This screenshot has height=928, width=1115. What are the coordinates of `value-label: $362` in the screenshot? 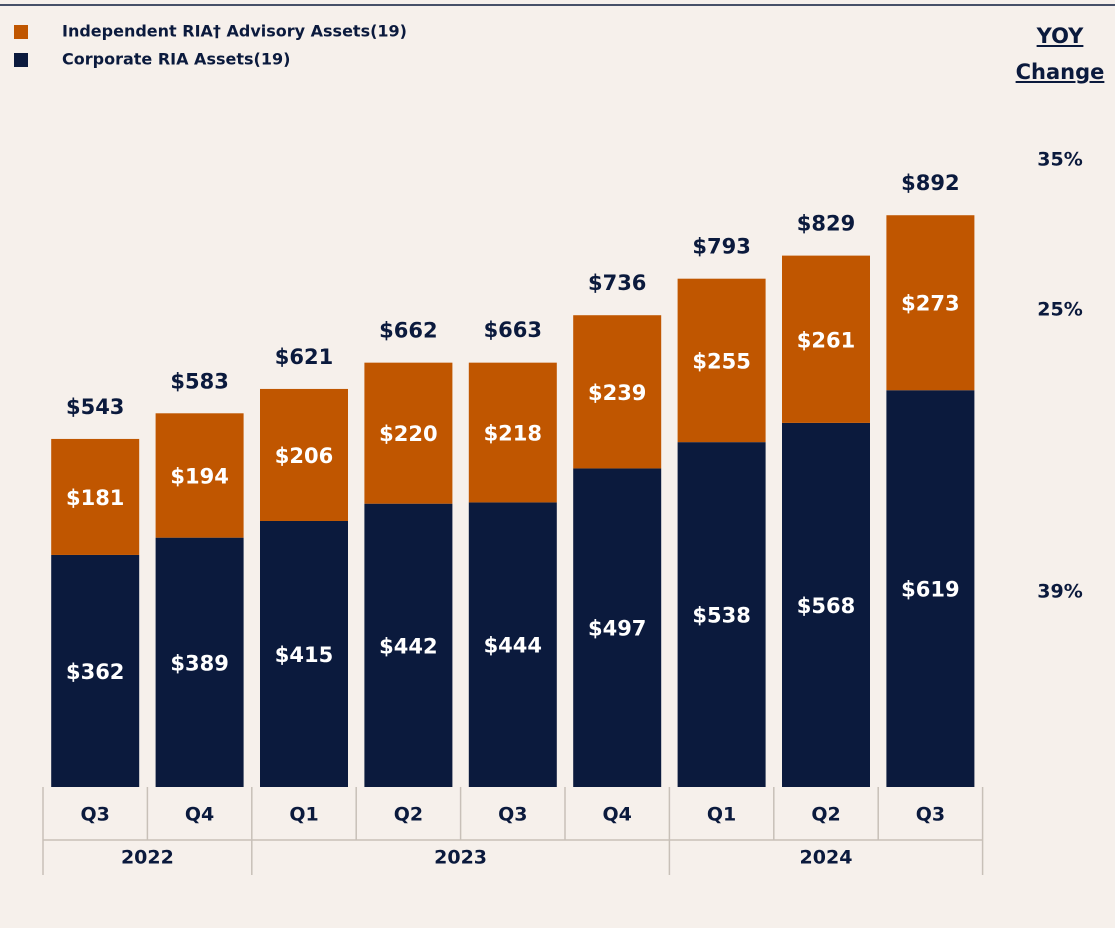 It's located at (95, 672).